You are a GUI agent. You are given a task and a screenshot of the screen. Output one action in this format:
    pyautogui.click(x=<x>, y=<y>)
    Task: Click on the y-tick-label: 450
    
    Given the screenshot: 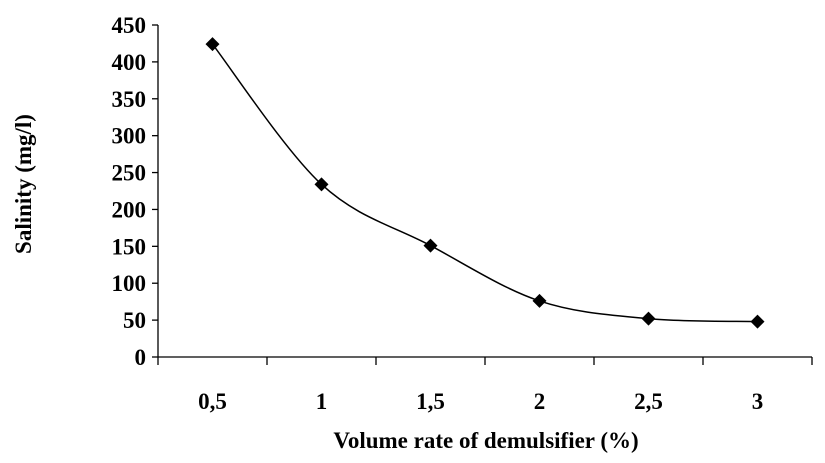 What is the action you would take?
    pyautogui.click(x=129, y=25)
    